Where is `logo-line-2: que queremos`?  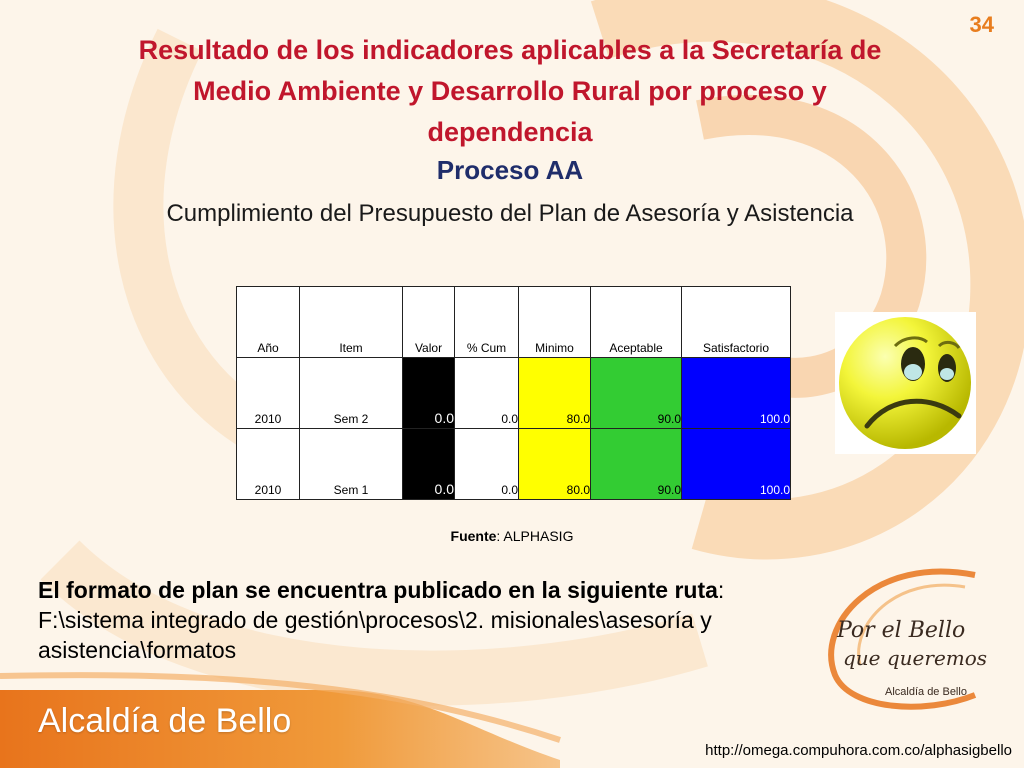 logo-line-2: que queremos is located at coordinates (915, 658).